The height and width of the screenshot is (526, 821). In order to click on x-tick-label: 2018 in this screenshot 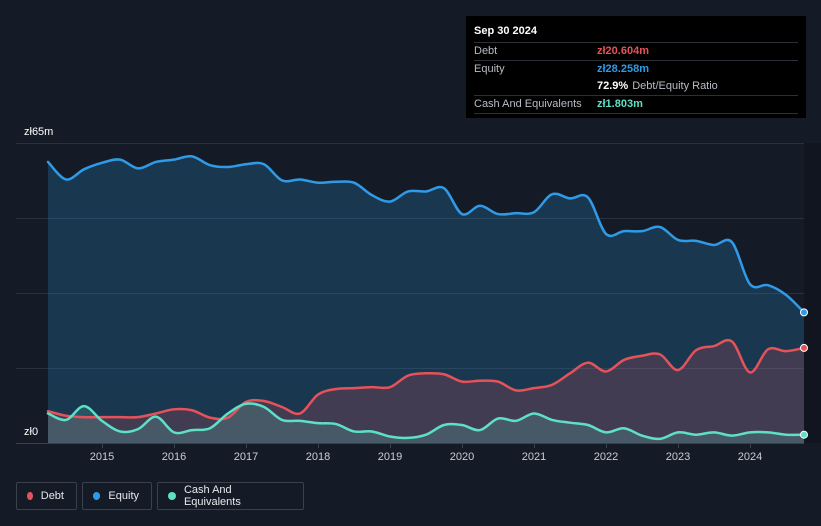, I will do `click(318, 457)`.